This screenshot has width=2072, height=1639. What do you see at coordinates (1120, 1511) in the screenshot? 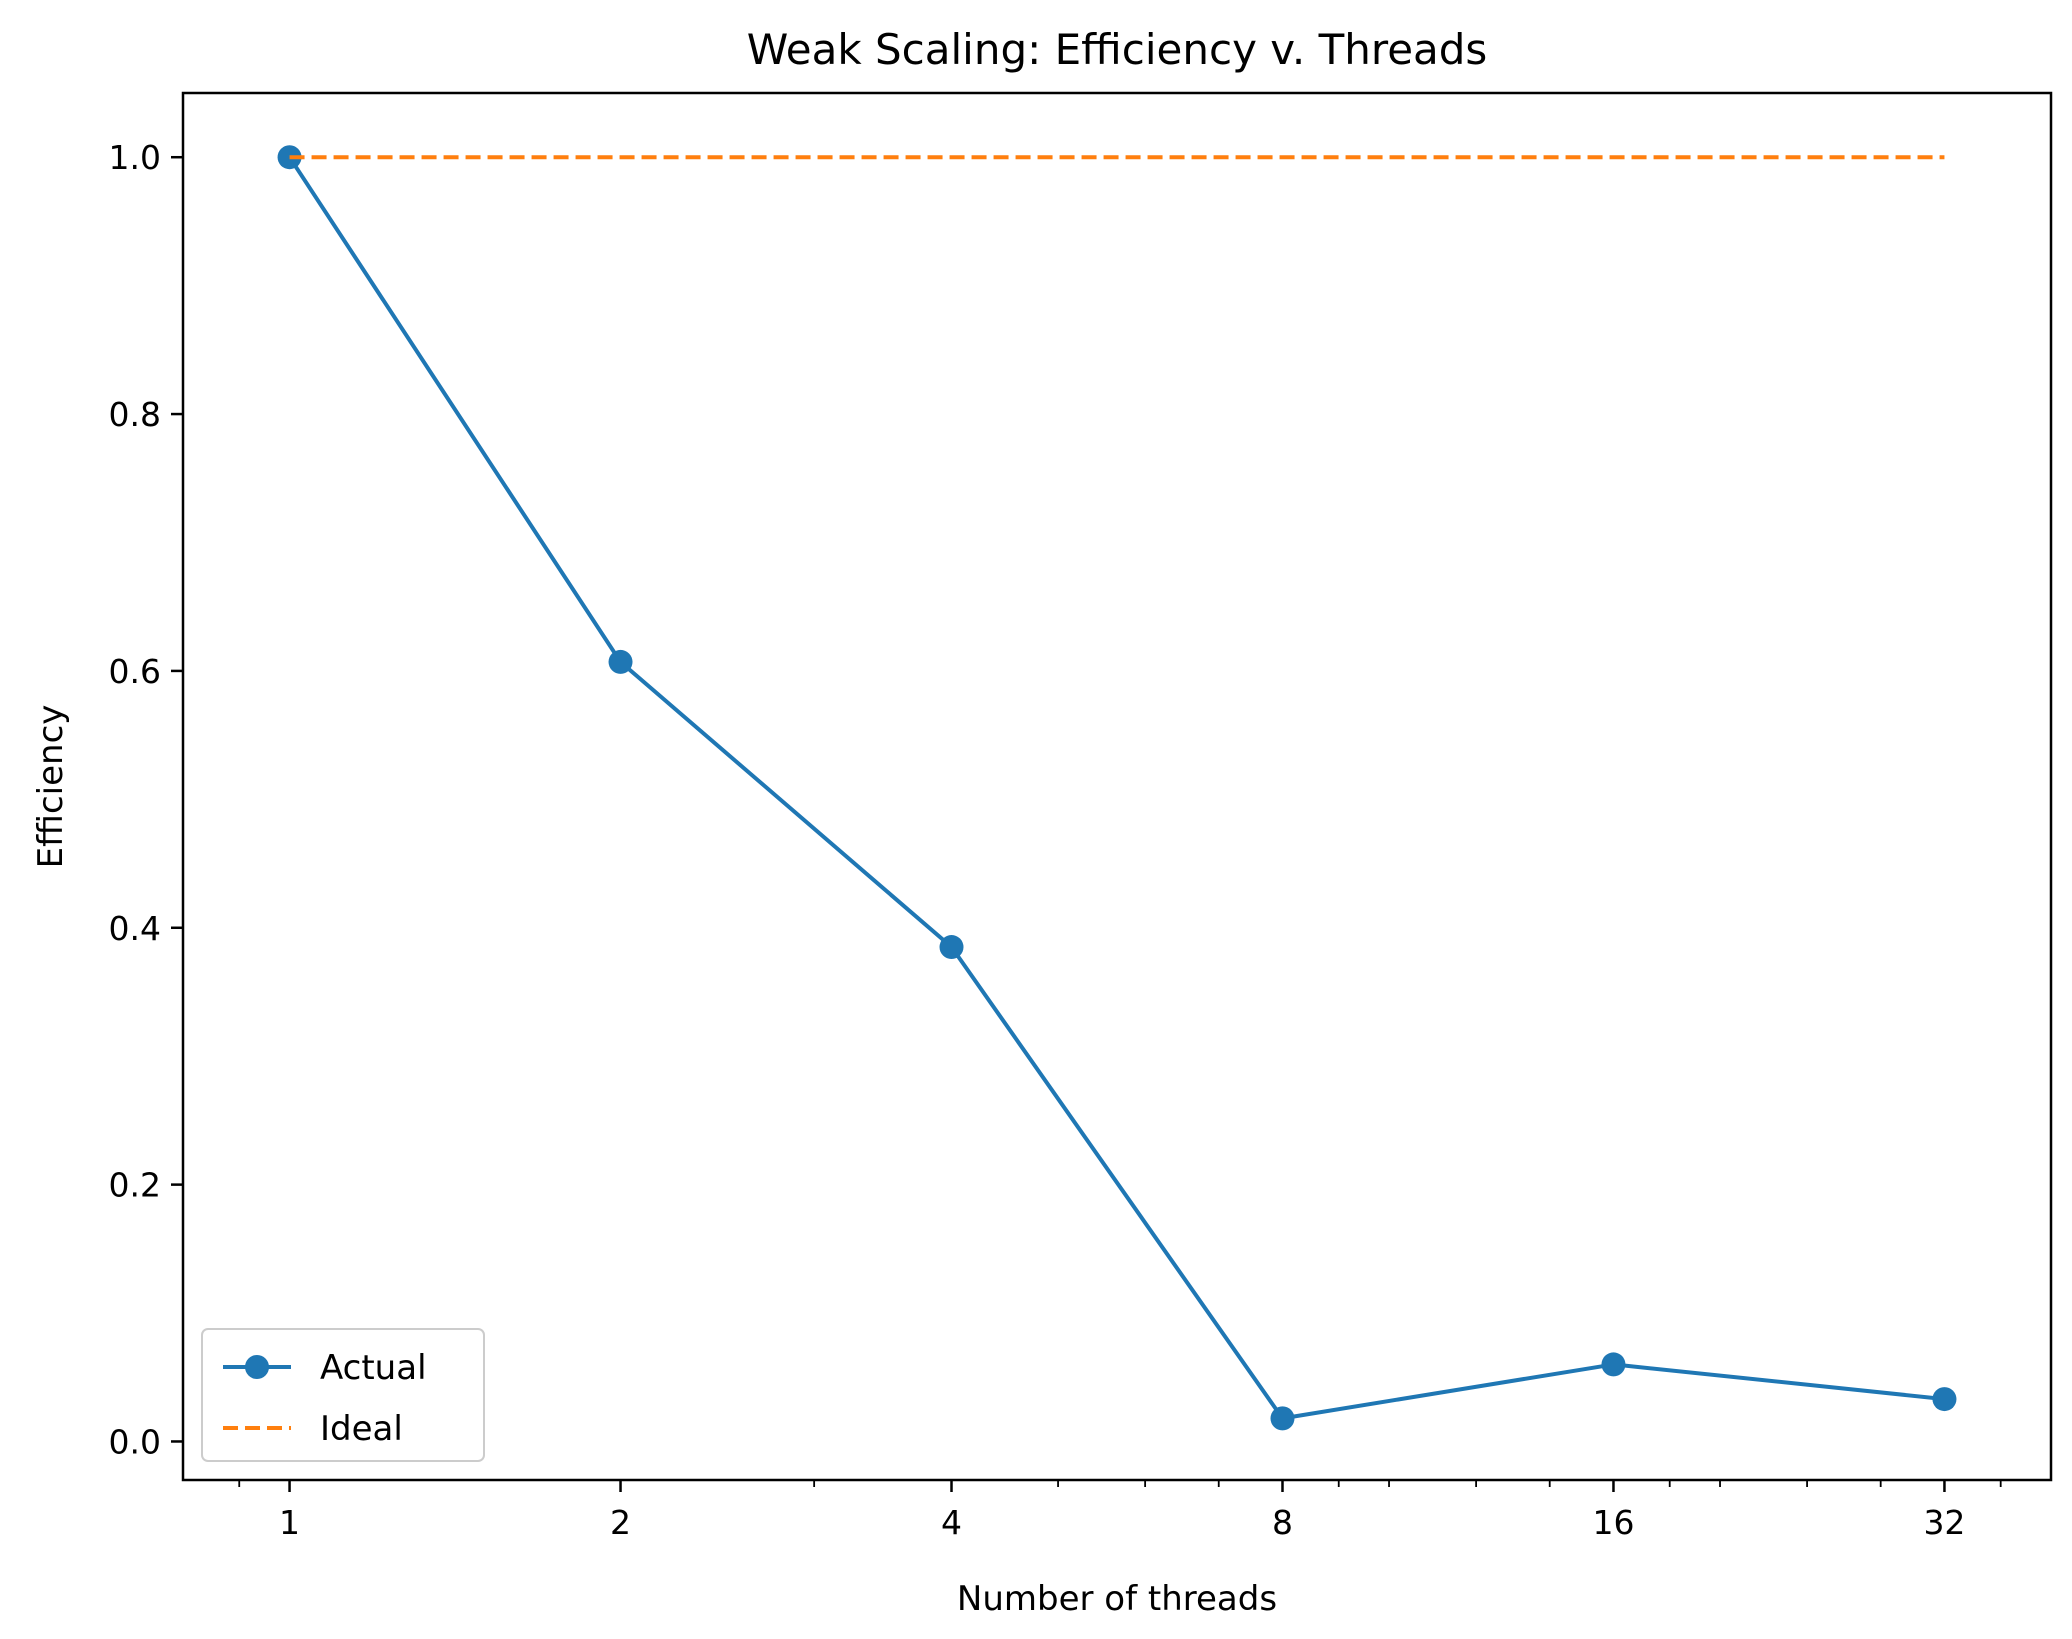
I see `x-axis-ticks: 1 2 4 8 16 32` at bounding box center [1120, 1511].